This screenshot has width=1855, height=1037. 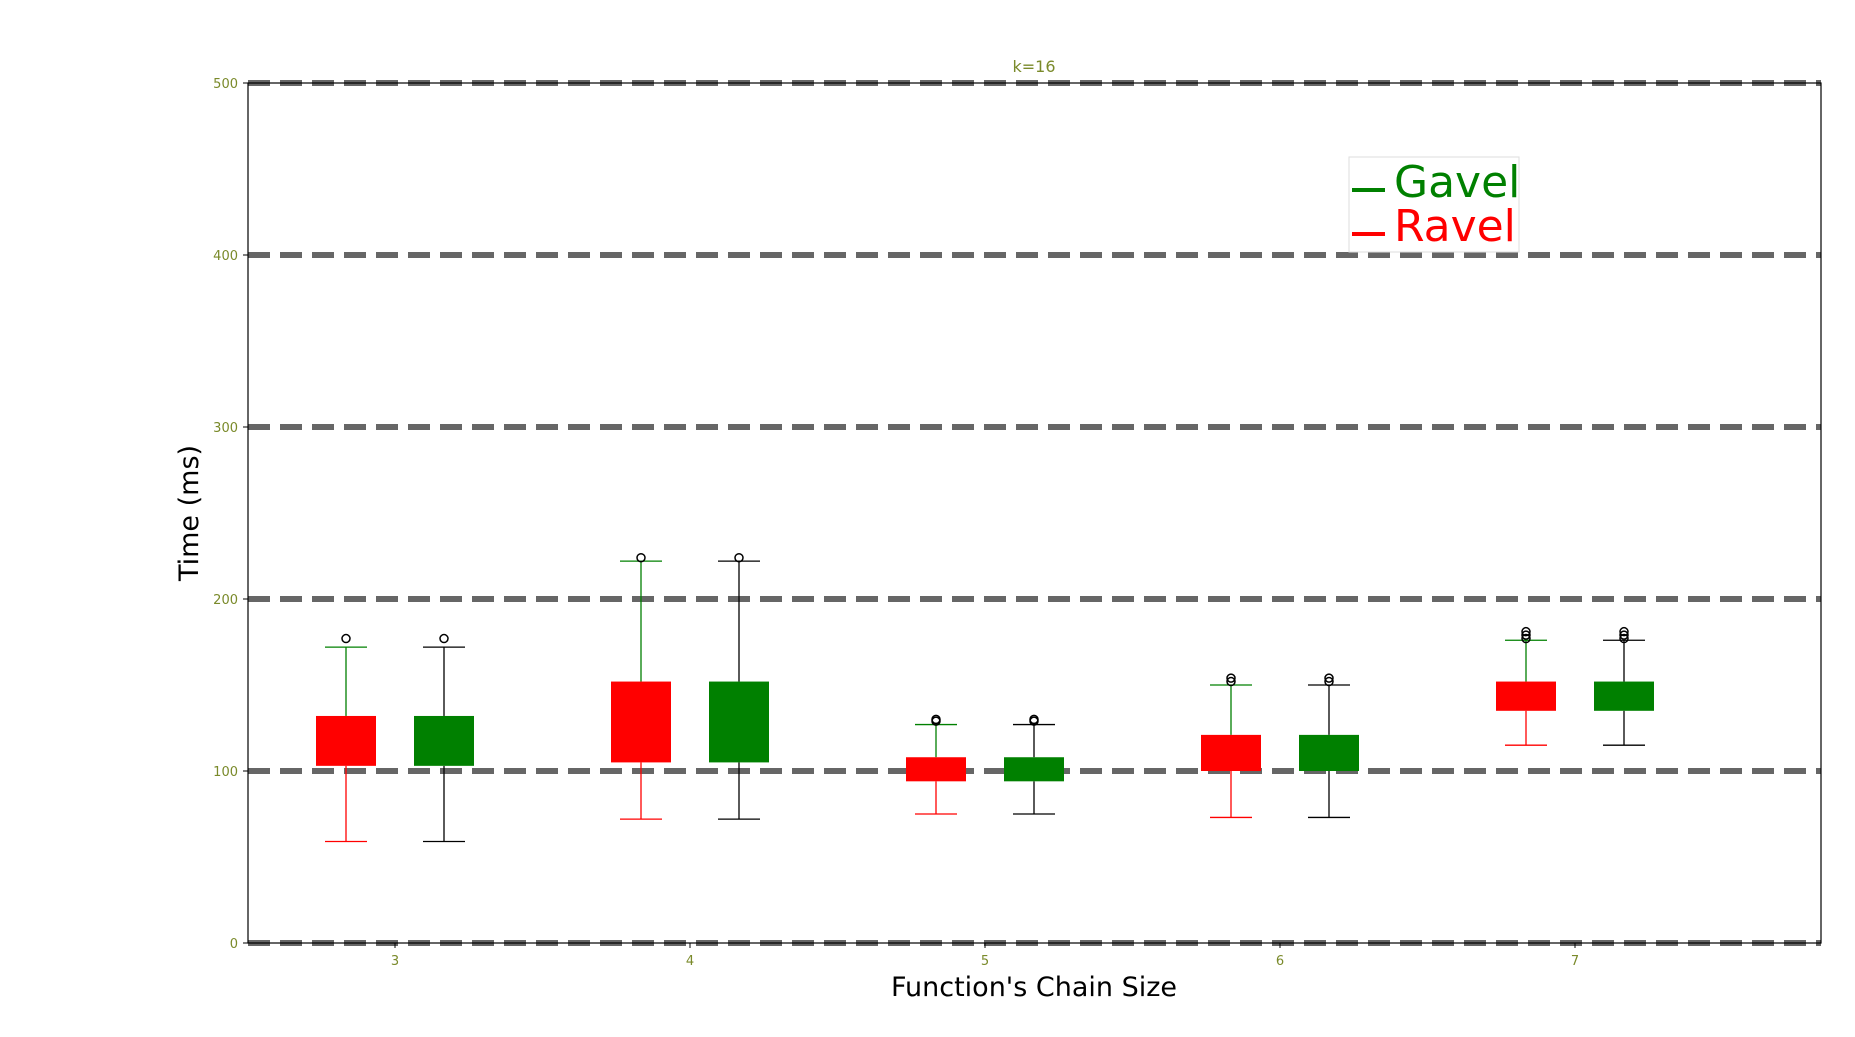 What do you see at coordinates (225, 428) in the screenshot?
I see `y-tick-label-300: 300` at bounding box center [225, 428].